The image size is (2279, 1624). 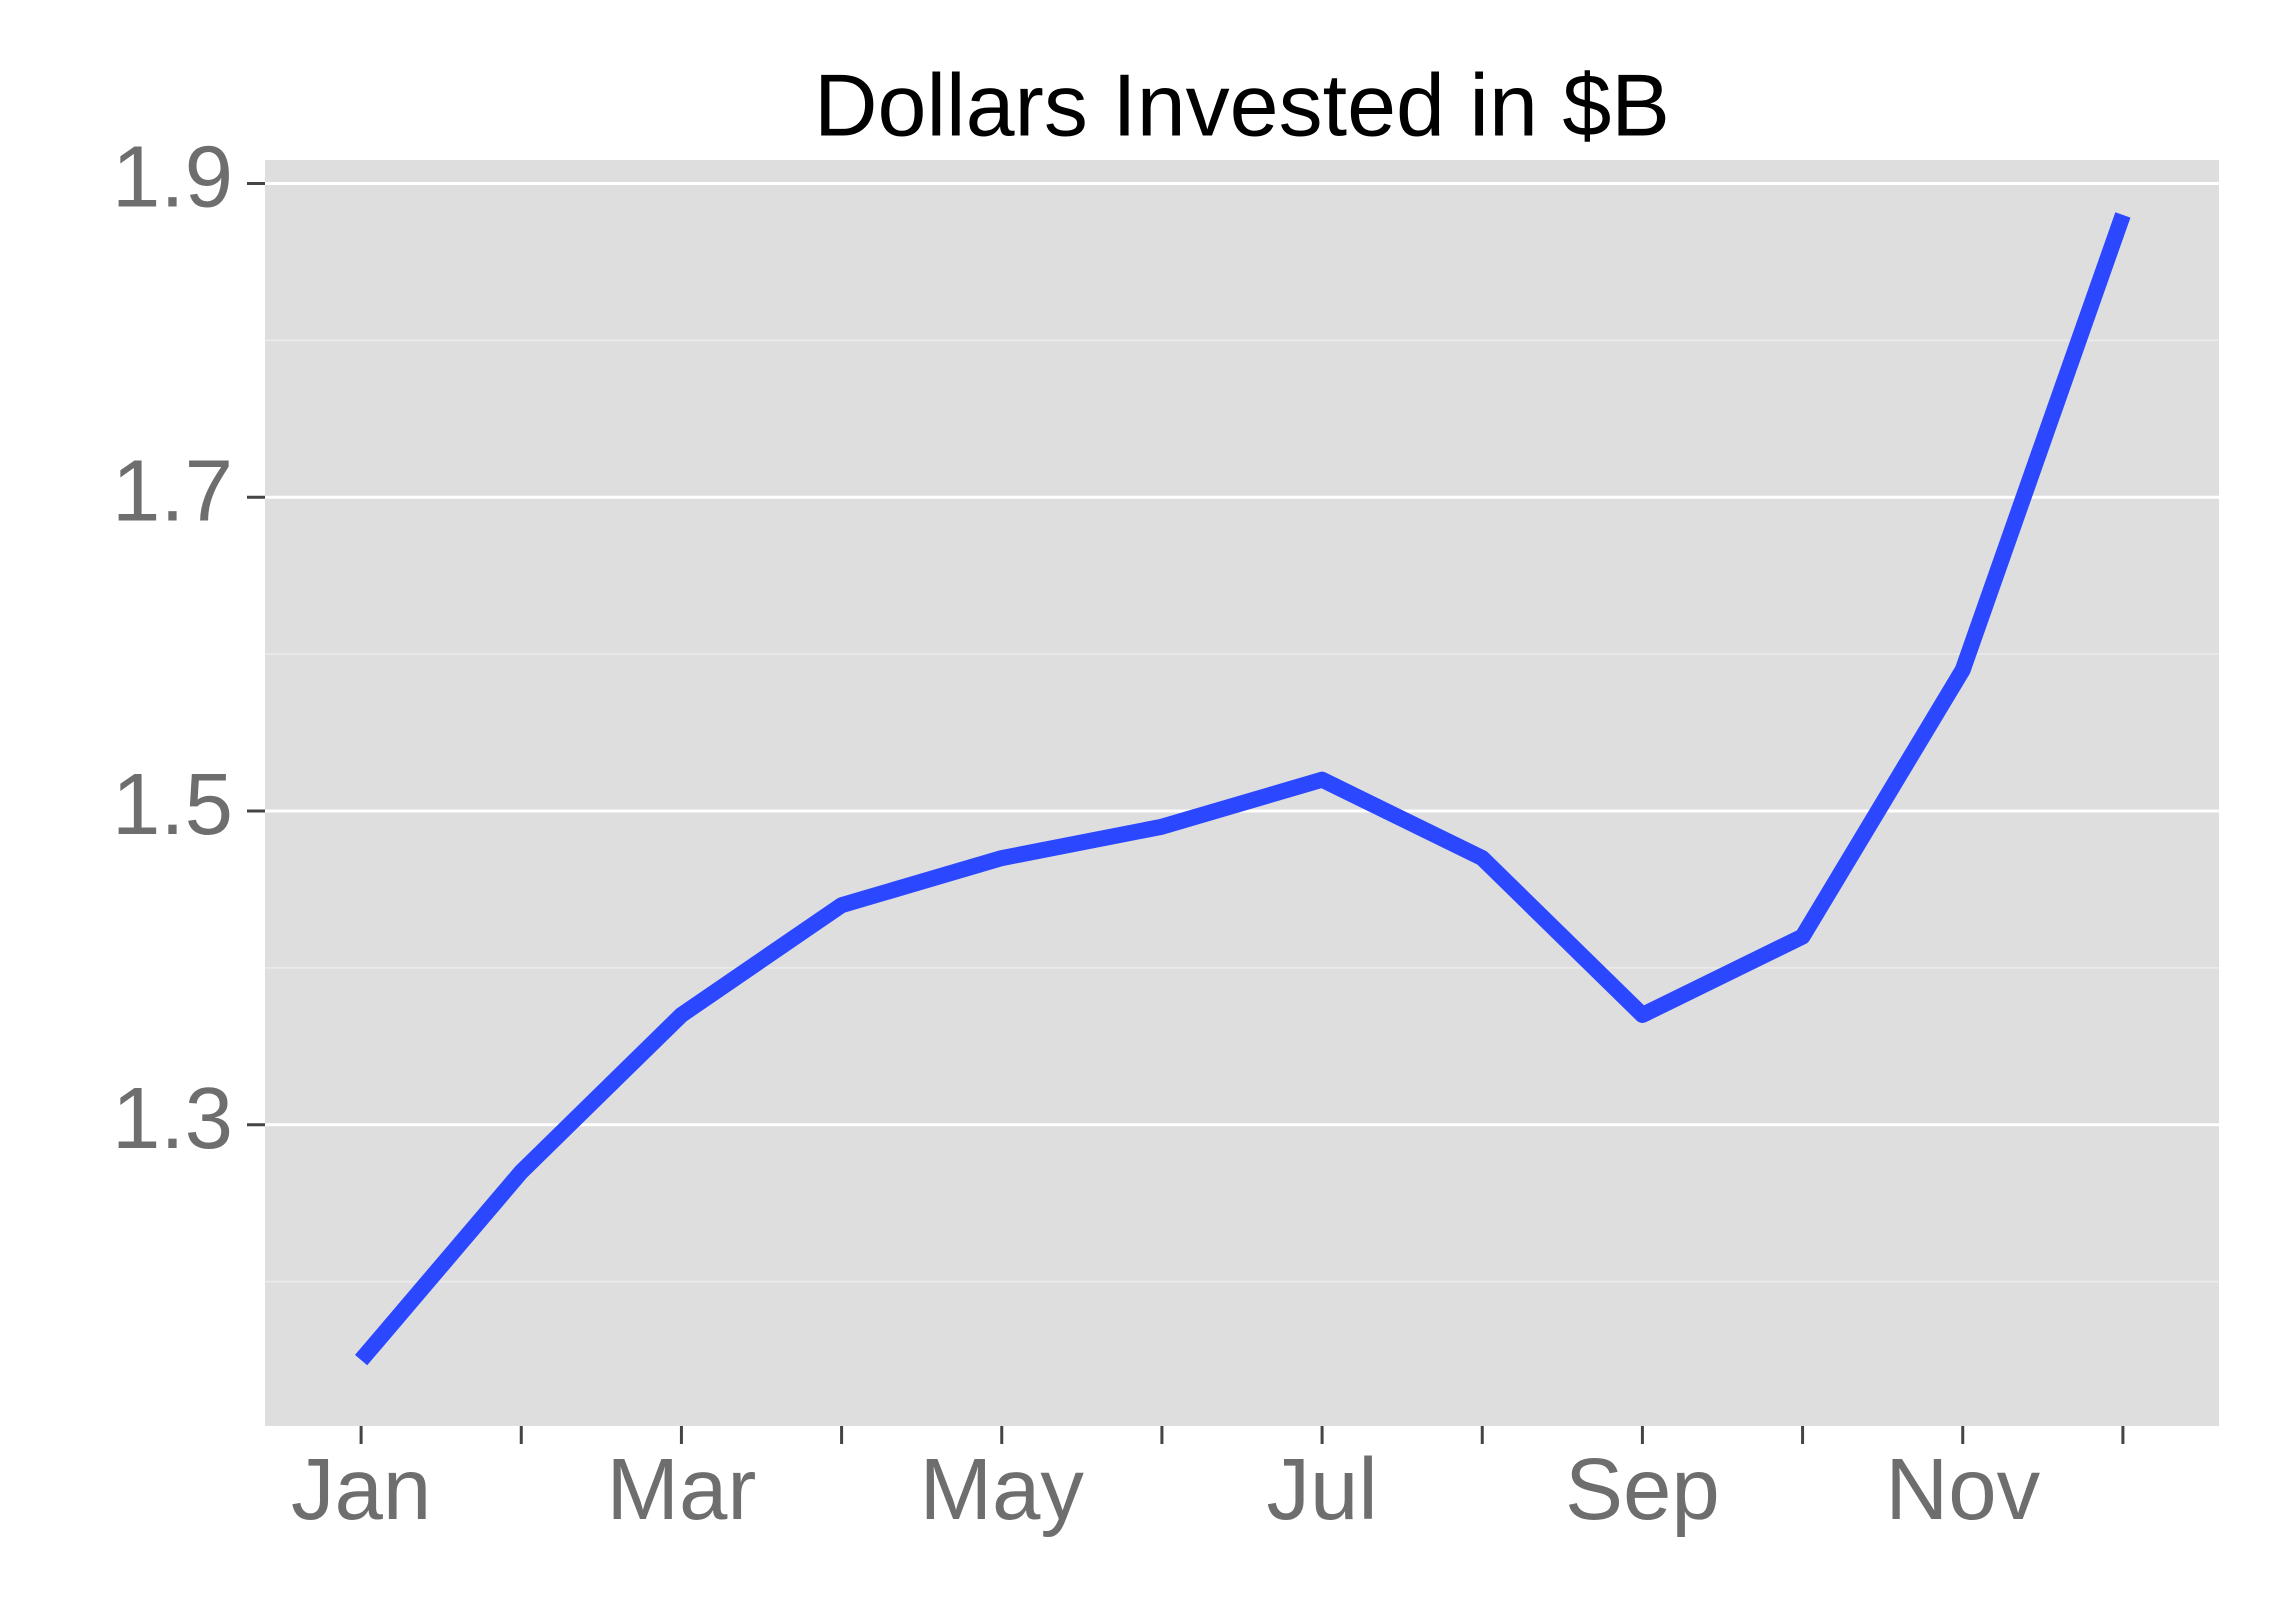 I want to click on x-tick-label: May, so click(x=1002, y=1489).